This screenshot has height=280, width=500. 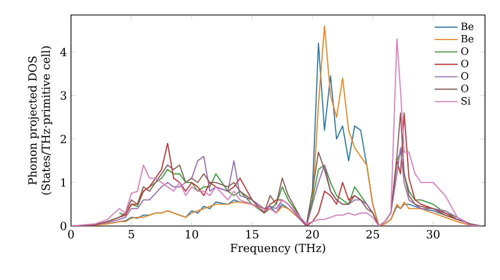 What do you see at coordinates (433, 234) in the screenshot?
I see `x-tick-label: 30` at bounding box center [433, 234].